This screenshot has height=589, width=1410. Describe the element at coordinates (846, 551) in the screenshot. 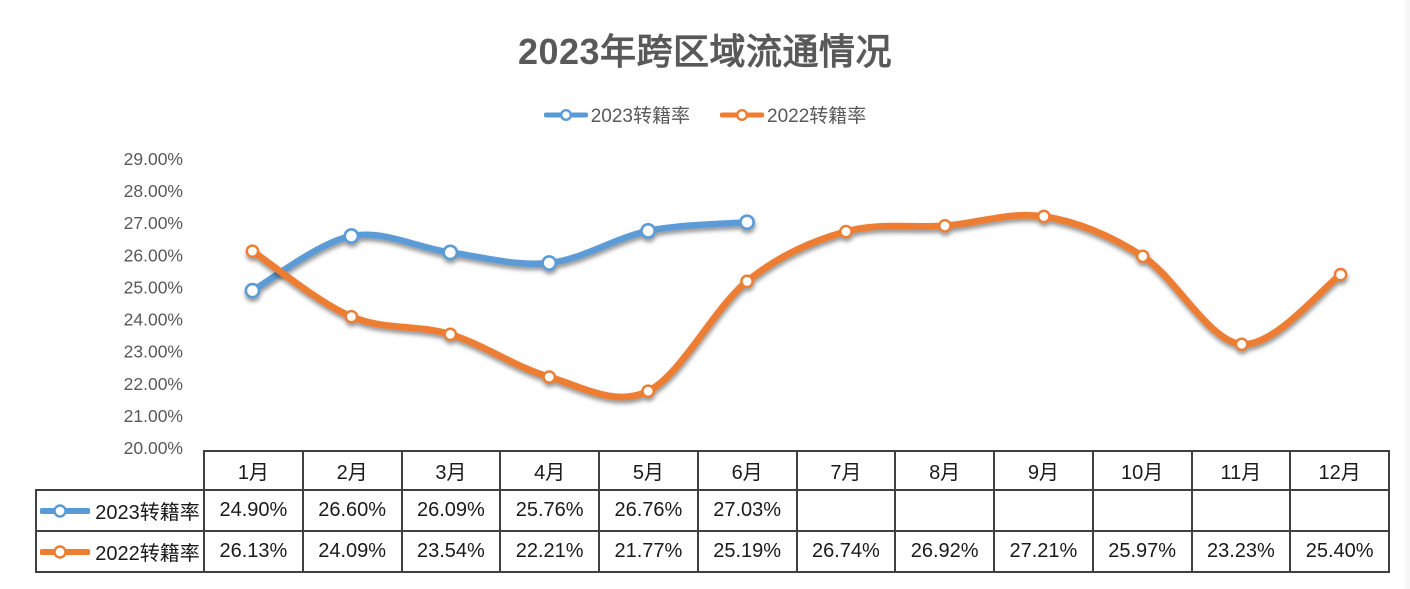

I see `value-cell: 26.74%` at that location.